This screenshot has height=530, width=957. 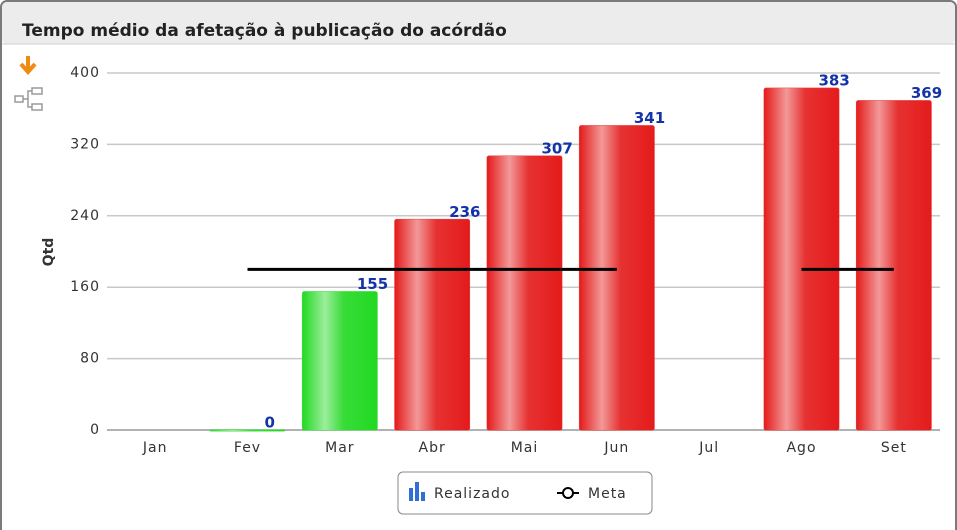 What do you see at coordinates (525, 448) in the screenshot?
I see `x-tick-label: Mai` at bounding box center [525, 448].